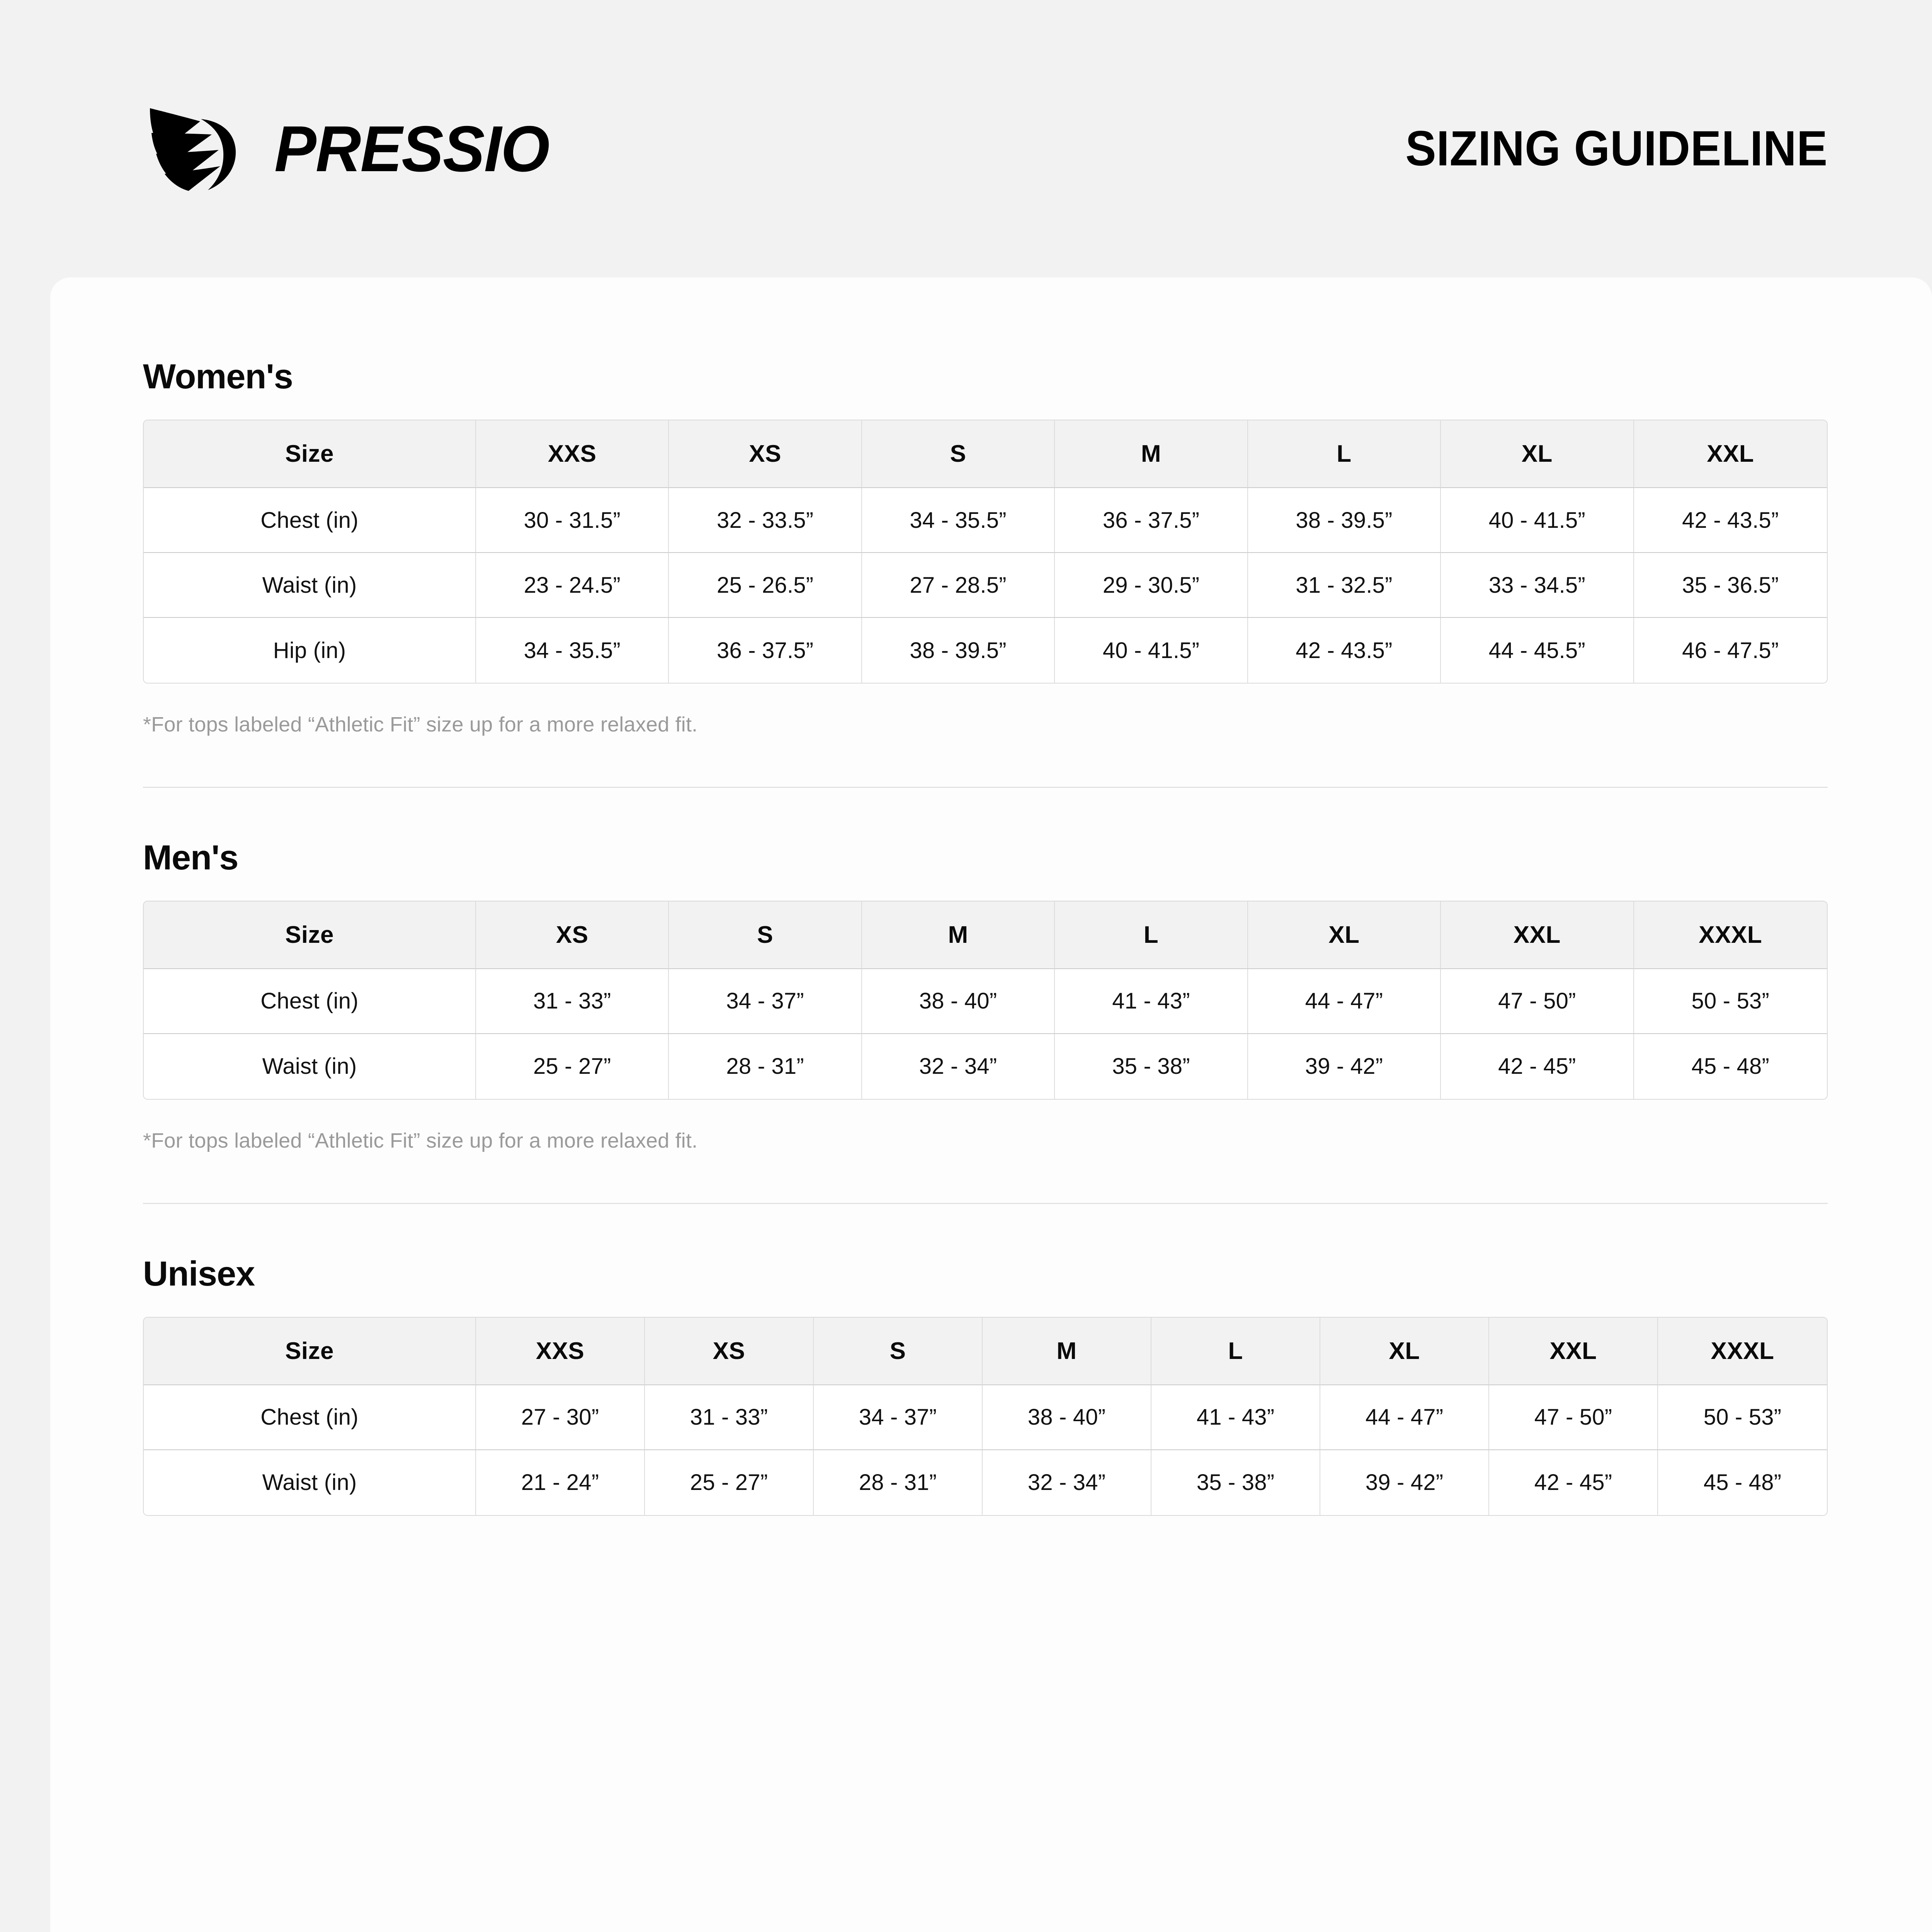  What do you see at coordinates (572, 521) in the screenshot?
I see `cell: 30 - 31.5”` at bounding box center [572, 521].